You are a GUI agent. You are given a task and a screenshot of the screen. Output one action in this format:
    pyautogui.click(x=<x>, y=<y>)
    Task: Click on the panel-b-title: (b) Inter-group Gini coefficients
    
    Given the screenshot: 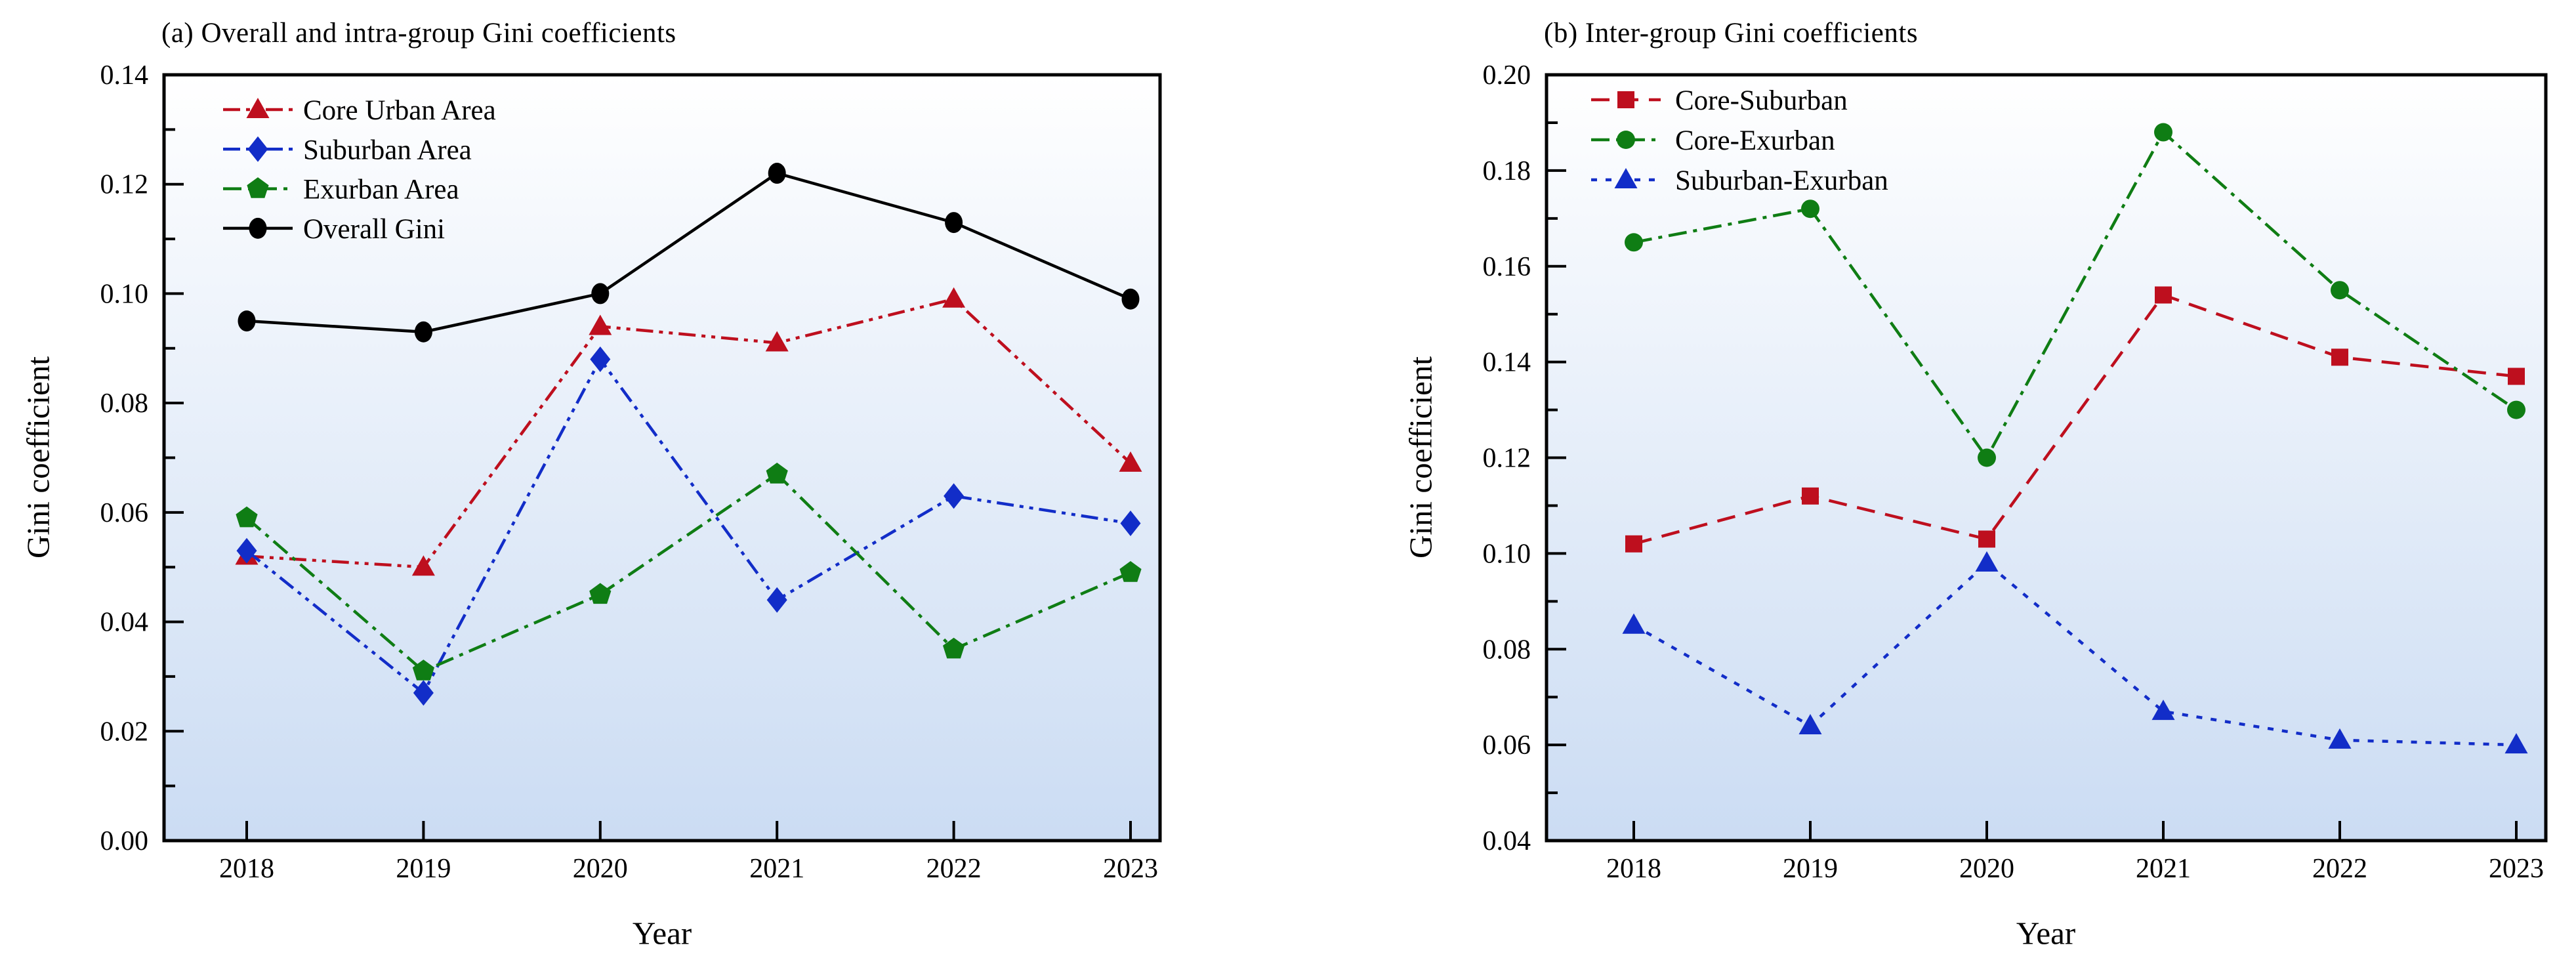 What is the action you would take?
    pyautogui.click(x=1732, y=33)
    